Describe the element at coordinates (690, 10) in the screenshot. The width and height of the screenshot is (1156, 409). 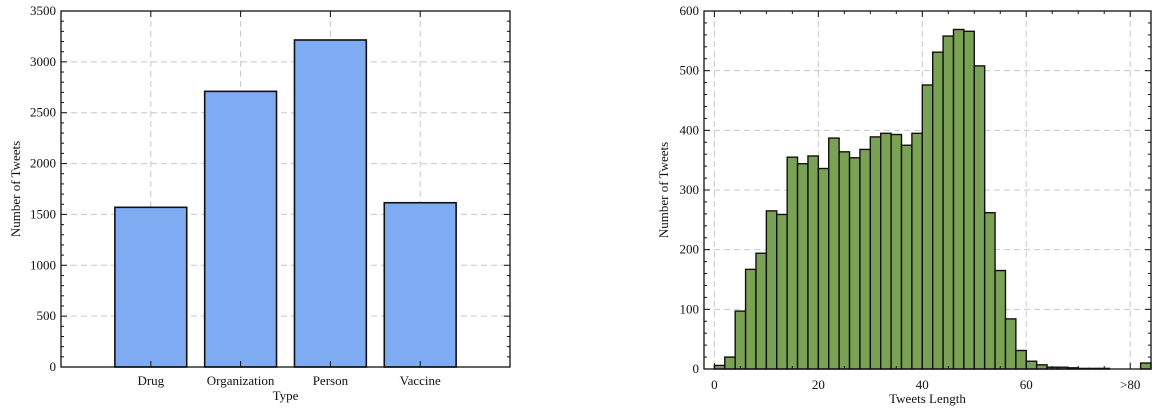
I see `y-tick-label: 600` at that location.